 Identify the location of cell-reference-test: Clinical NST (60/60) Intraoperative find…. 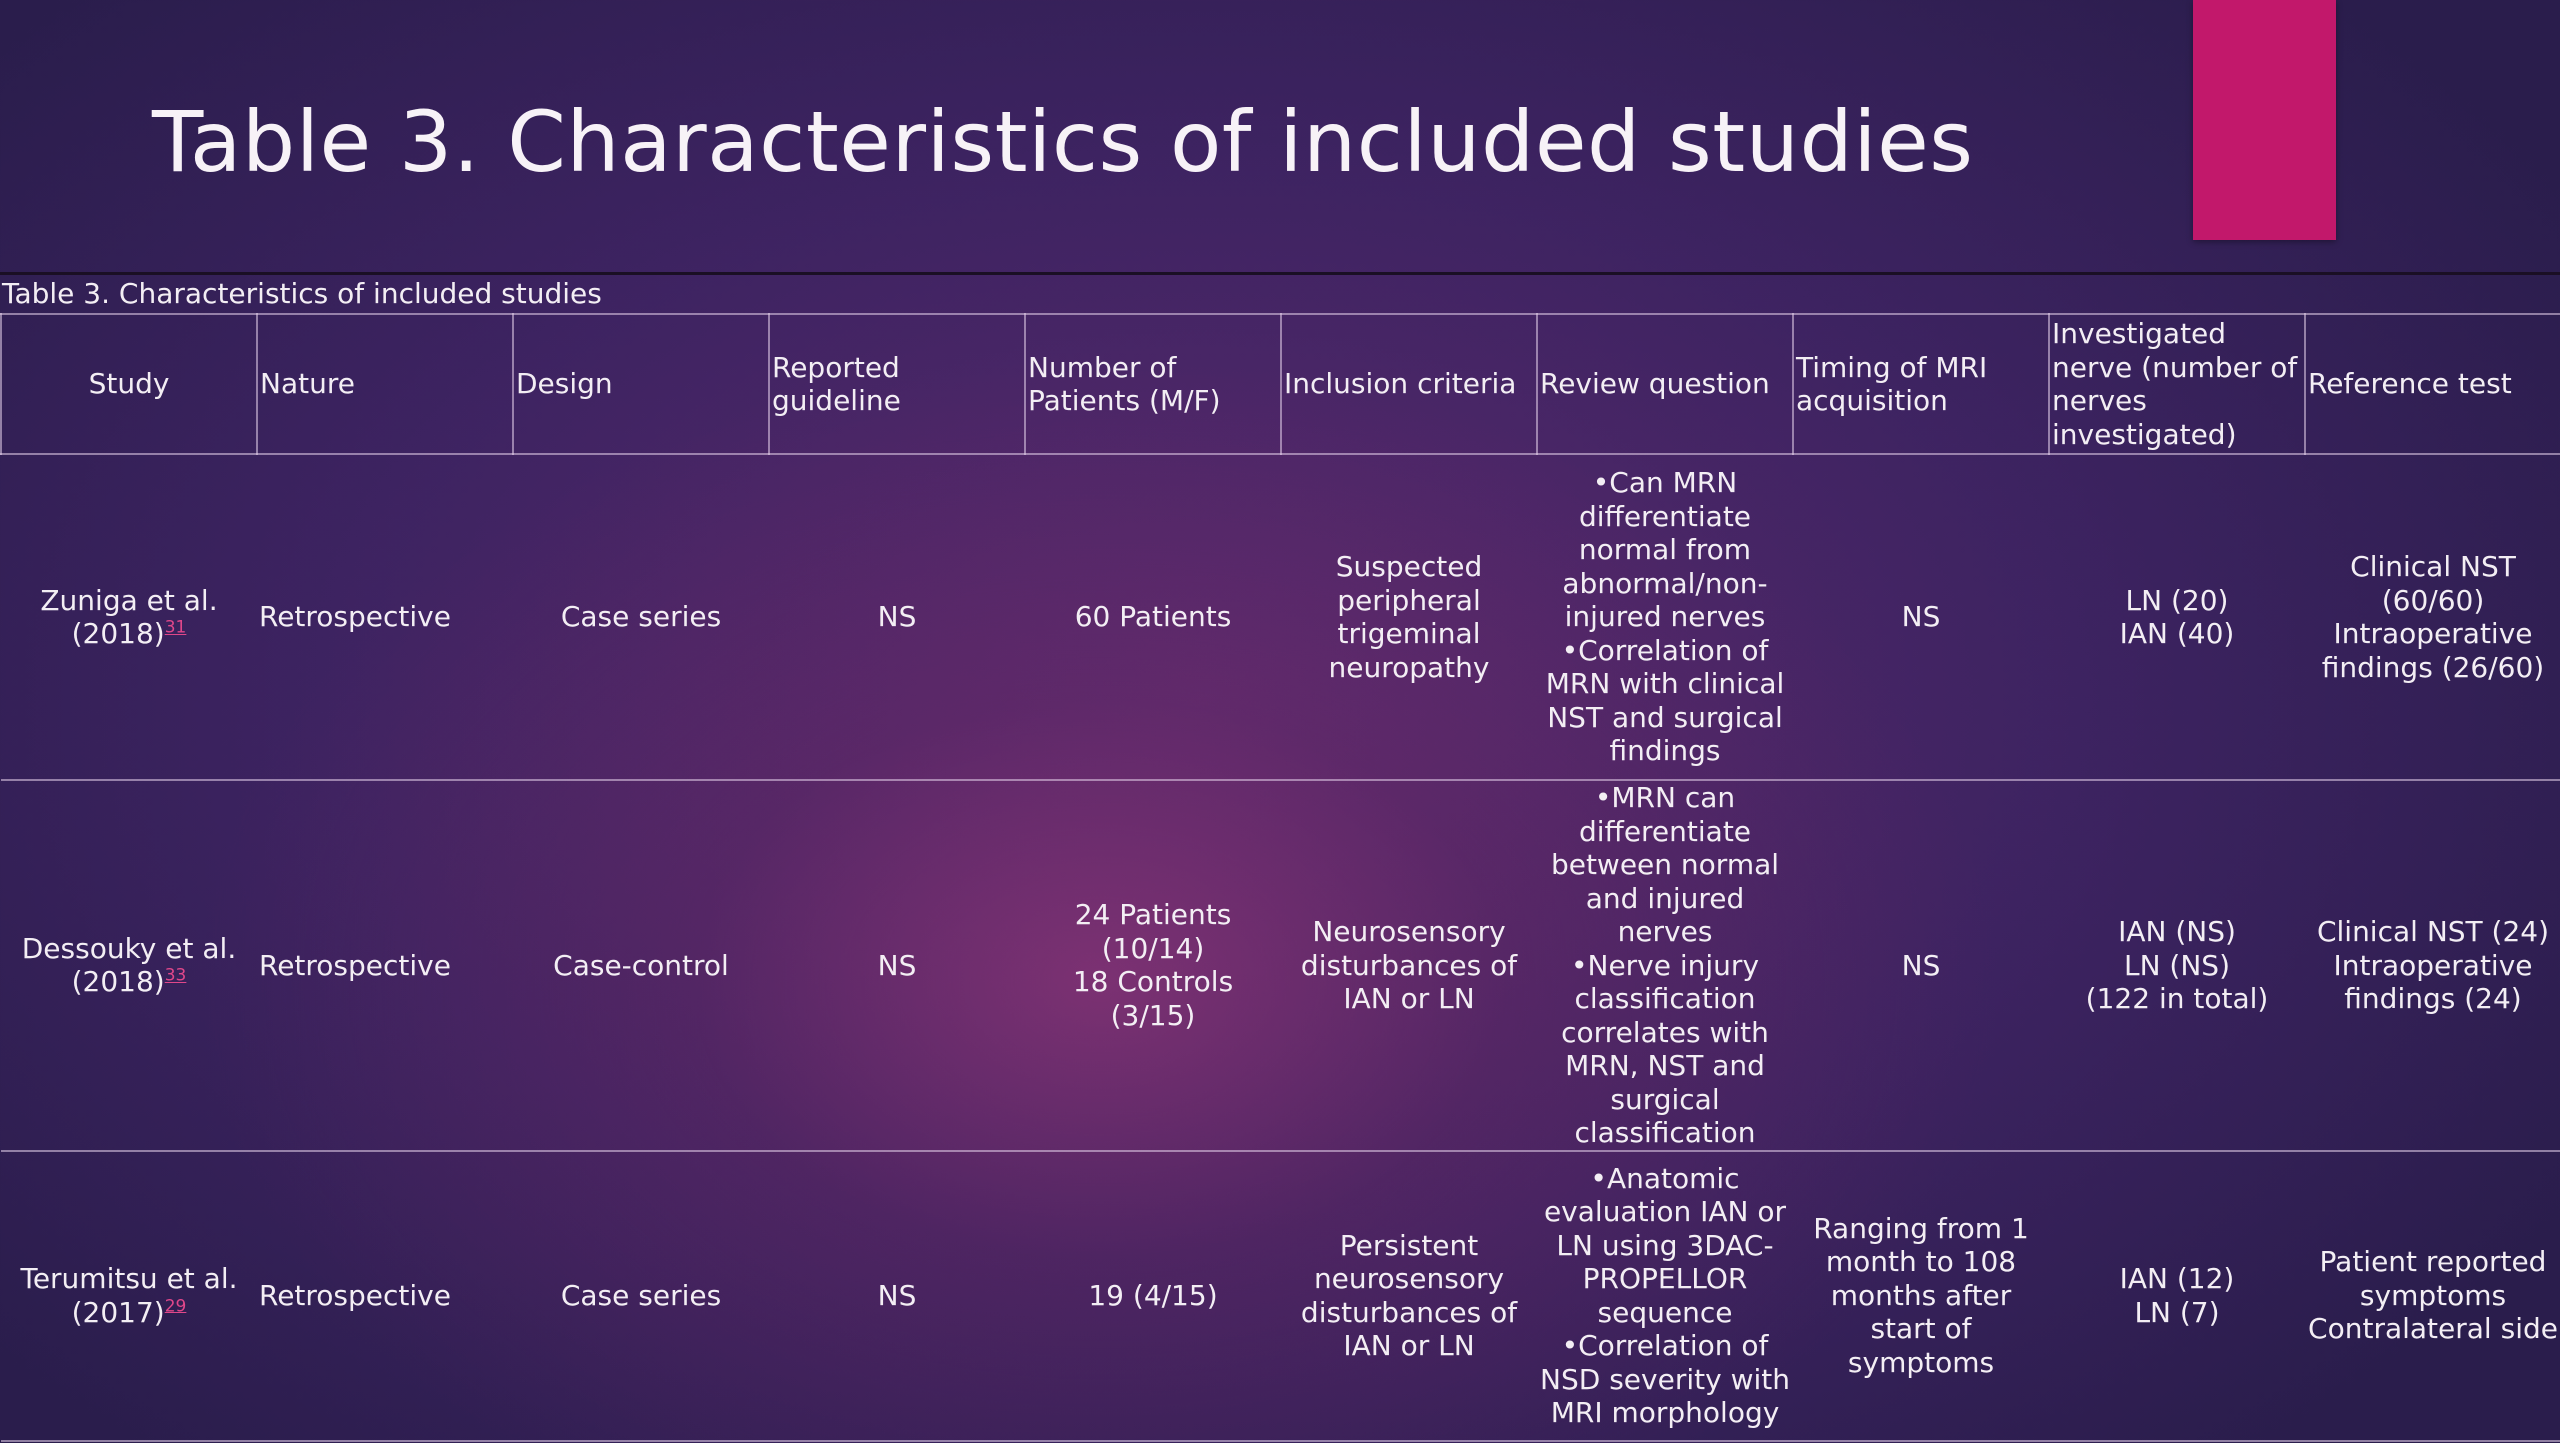
(2432, 617).